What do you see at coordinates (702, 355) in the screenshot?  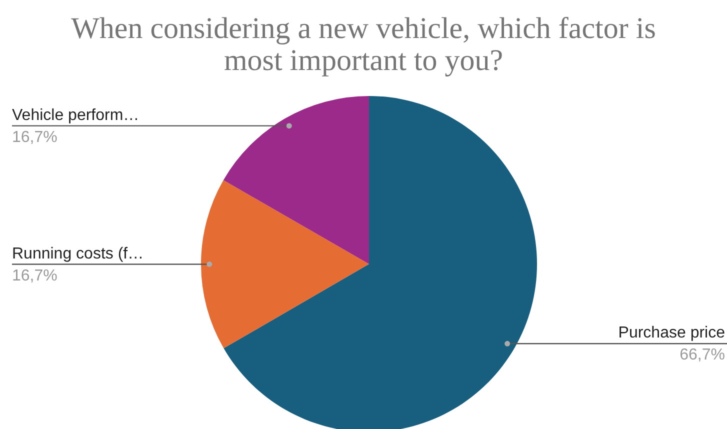 I see `data-label: 66,7%` at bounding box center [702, 355].